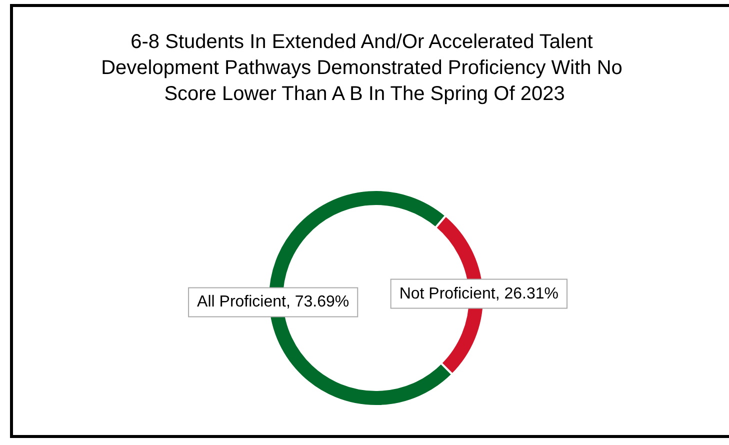  Describe the element at coordinates (479, 293) in the screenshot. I see `slice-label: Not Proficient, 26.31%` at that location.